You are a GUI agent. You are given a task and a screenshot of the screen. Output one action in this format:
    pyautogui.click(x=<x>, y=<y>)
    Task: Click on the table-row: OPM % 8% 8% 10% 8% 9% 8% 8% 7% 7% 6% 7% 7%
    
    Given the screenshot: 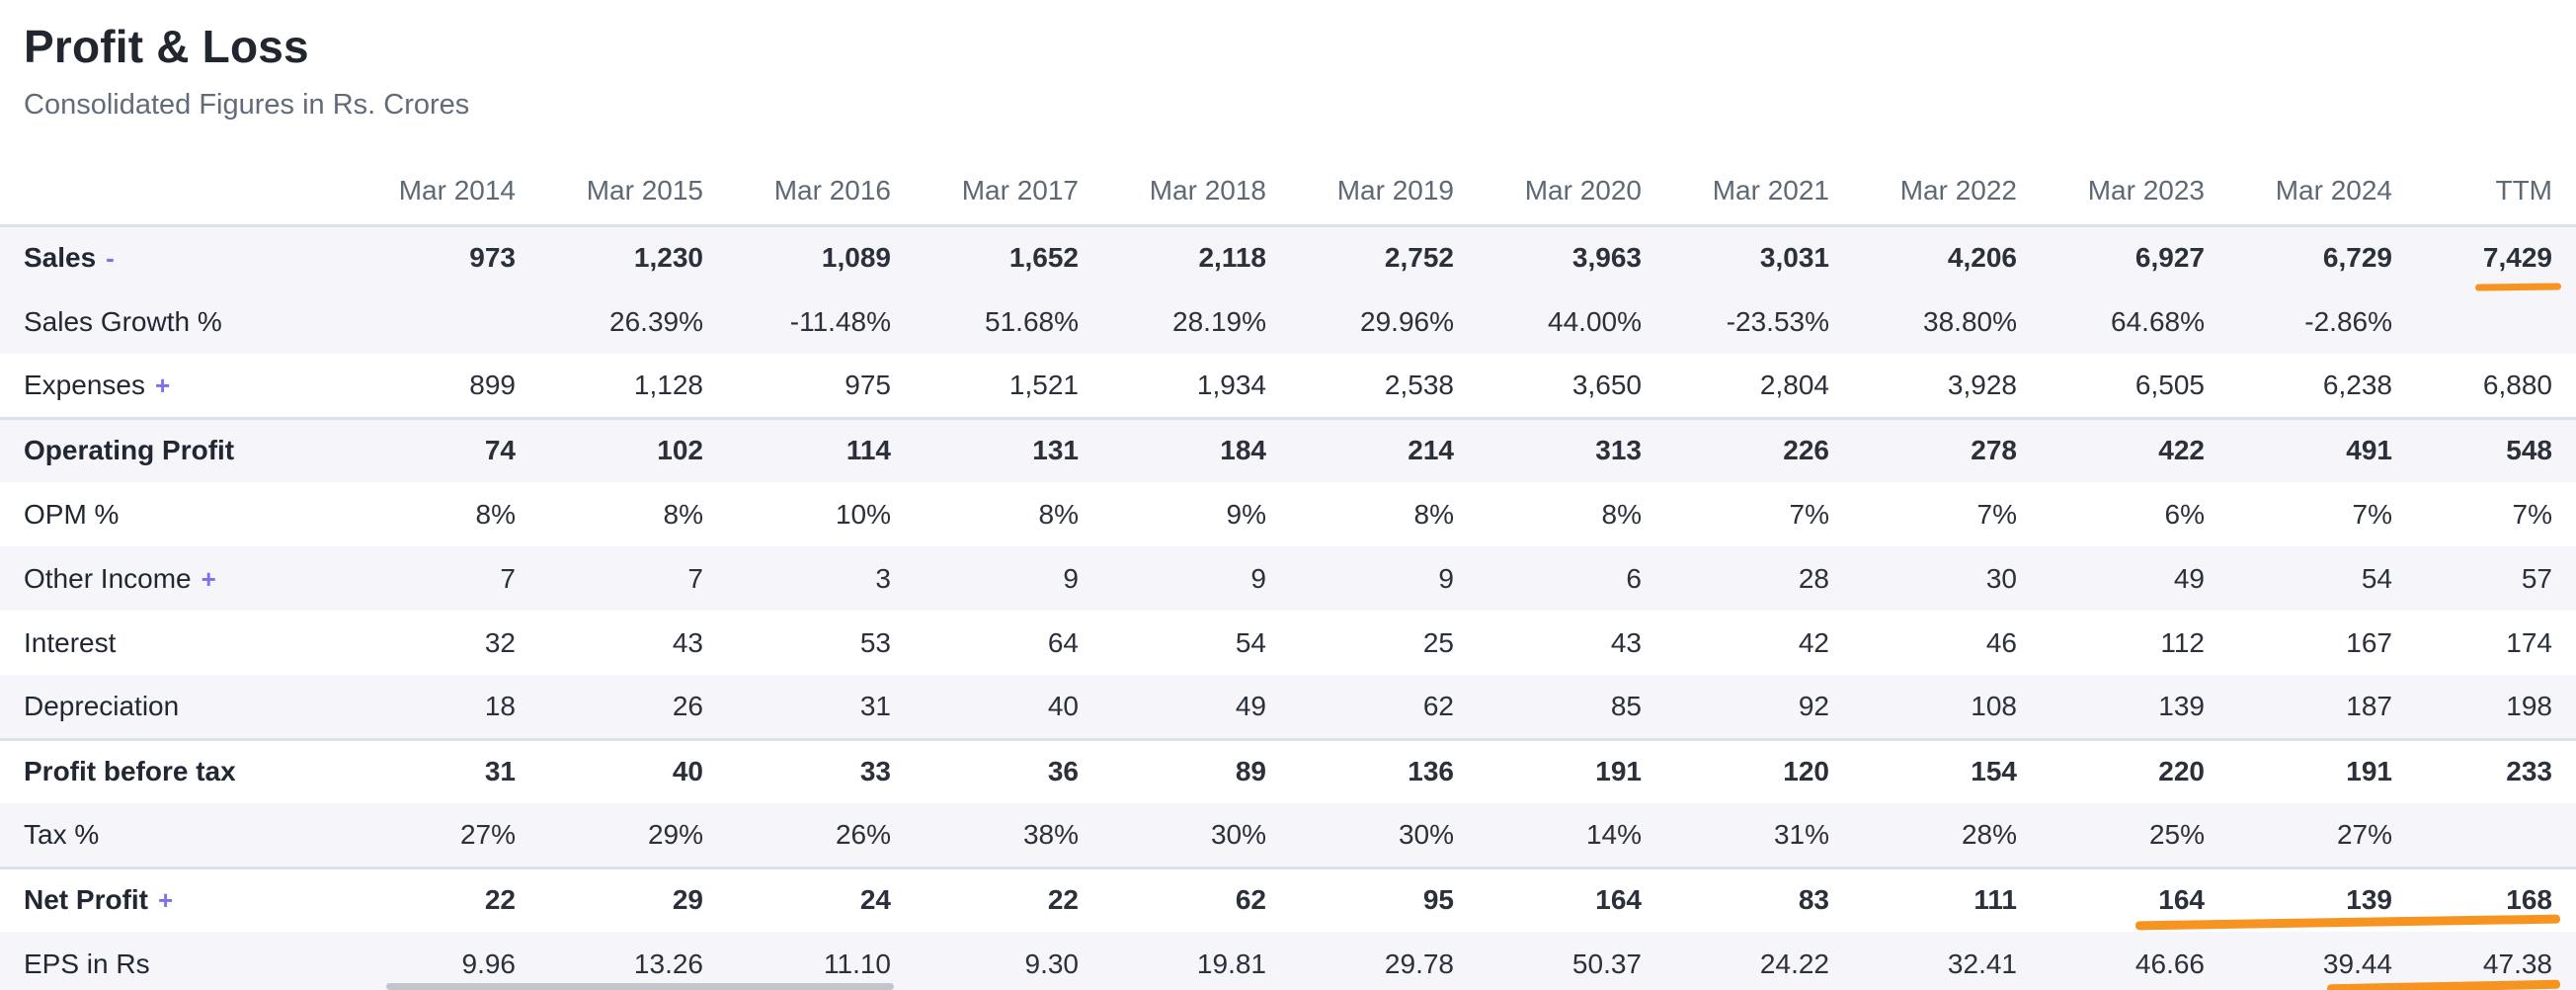 What is the action you would take?
    pyautogui.click(x=1288, y=514)
    